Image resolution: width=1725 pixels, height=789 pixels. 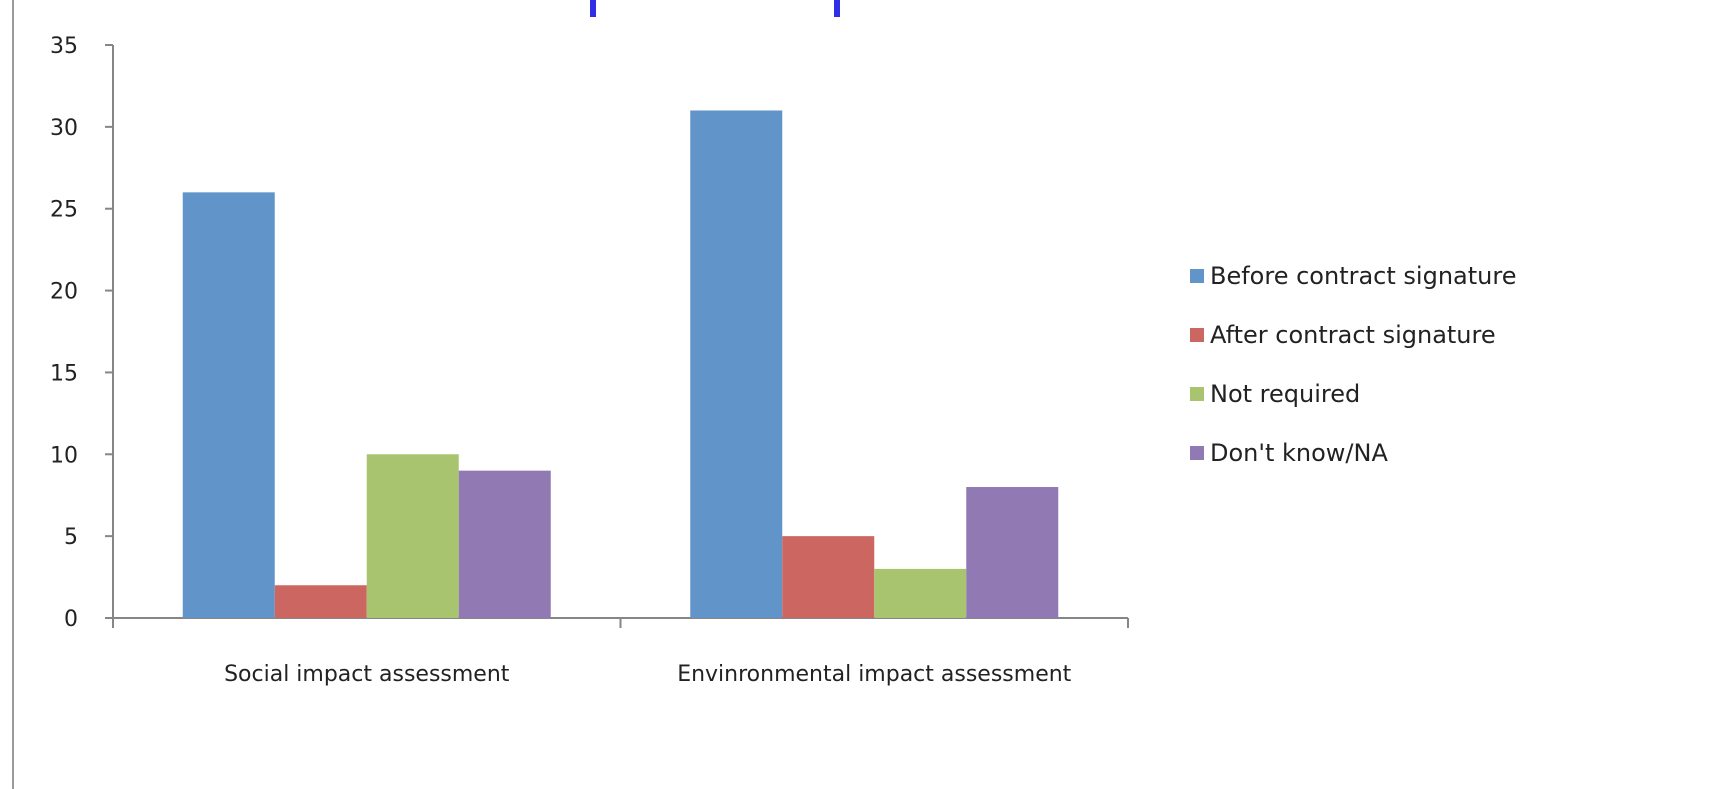 I want to click on legend-label: Before contract signature, so click(x=1363, y=276).